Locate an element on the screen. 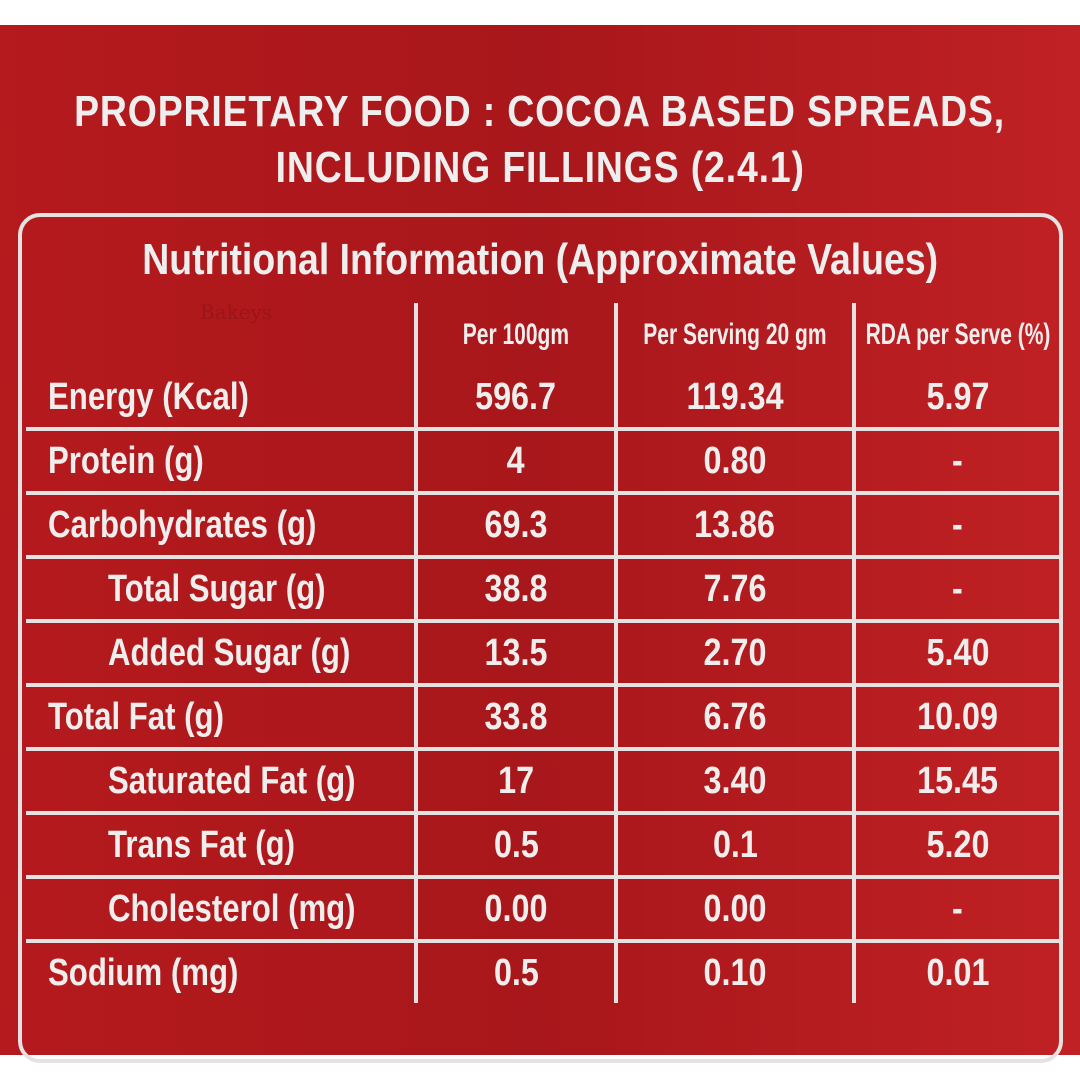 The image size is (1080, 1080). table-row: Trans Fat (g) 0.5 0.1 5.20 is located at coordinates (542, 845).